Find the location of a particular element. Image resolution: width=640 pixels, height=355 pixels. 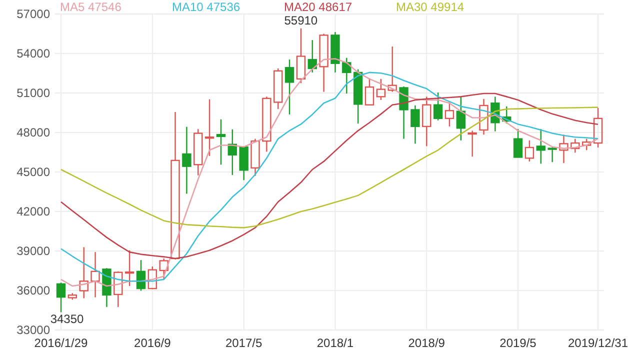

y-tick-label: 57000 is located at coordinates (33, 14).